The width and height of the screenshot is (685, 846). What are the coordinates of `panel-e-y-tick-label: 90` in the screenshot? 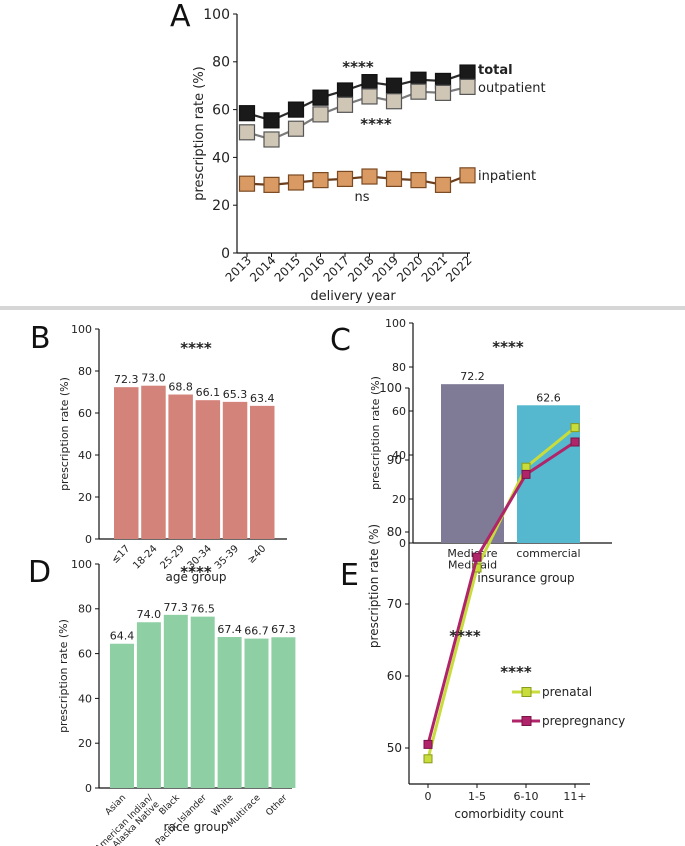 It's located at (394, 460).